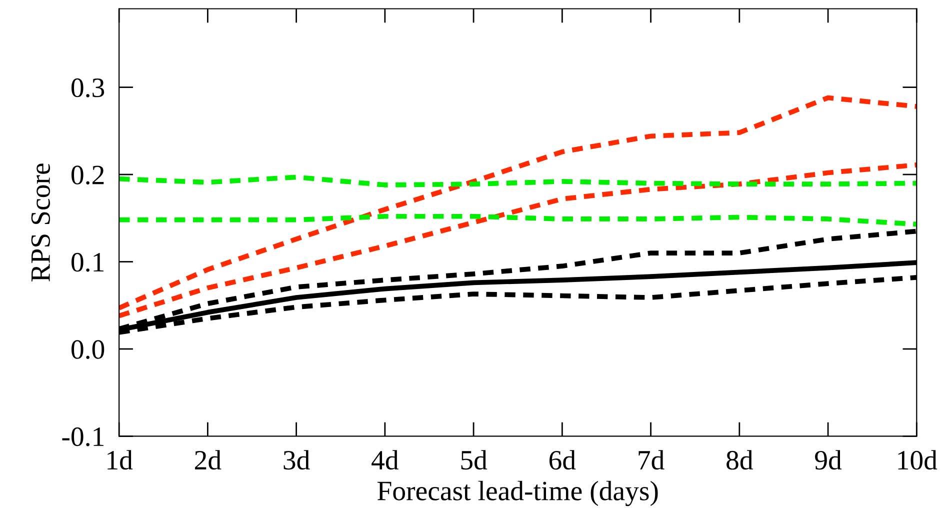 This screenshot has height=515, width=945. Describe the element at coordinates (828, 460) in the screenshot. I see `x-tick-label: 9d` at that location.